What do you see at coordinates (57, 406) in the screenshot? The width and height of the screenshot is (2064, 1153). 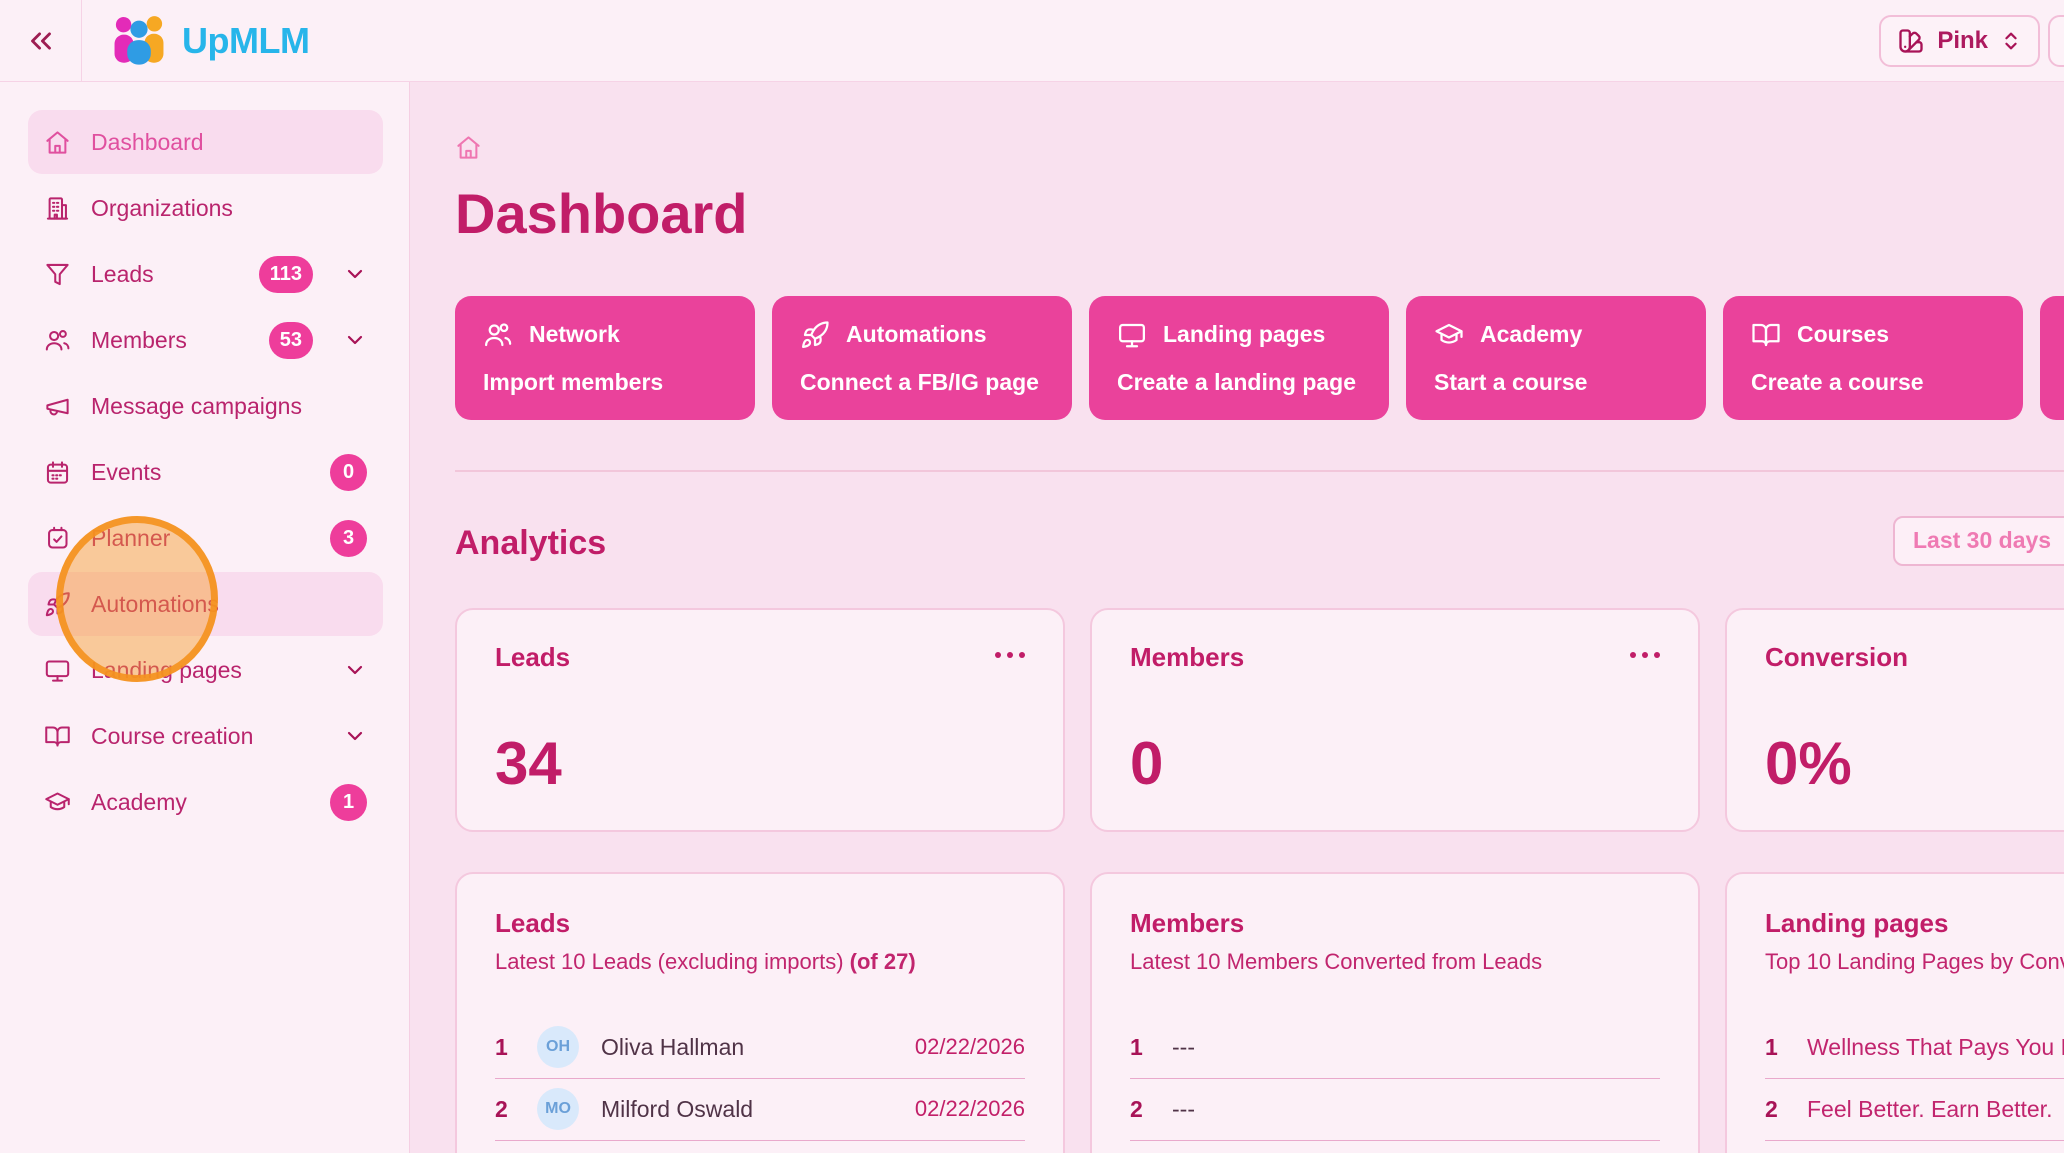 I see `megaphone-icon` at bounding box center [57, 406].